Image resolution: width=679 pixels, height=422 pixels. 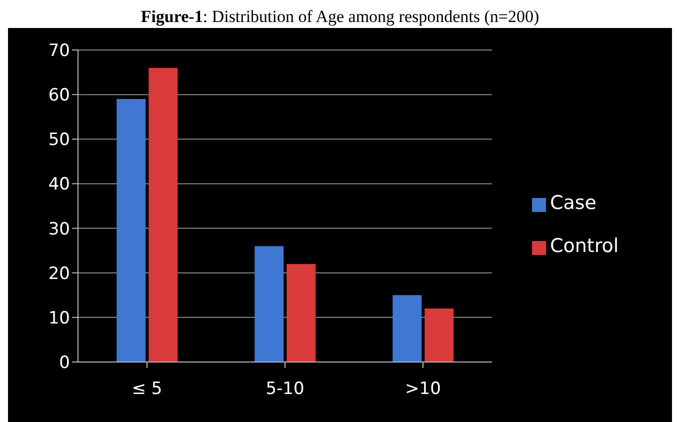 What do you see at coordinates (584, 246) in the screenshot?
I see `legend-label: Control` at bounding box center [584, 246].